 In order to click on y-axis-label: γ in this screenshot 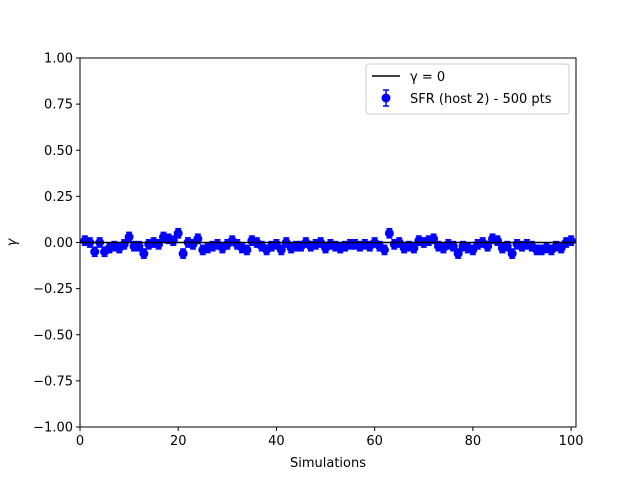, I will do `click(12, 241)`.